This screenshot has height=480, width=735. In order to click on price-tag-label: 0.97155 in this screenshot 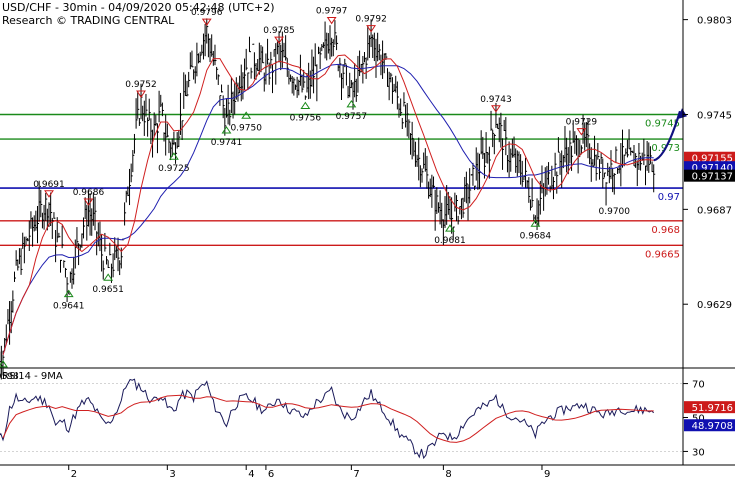, I will do `click(712, 159)`.